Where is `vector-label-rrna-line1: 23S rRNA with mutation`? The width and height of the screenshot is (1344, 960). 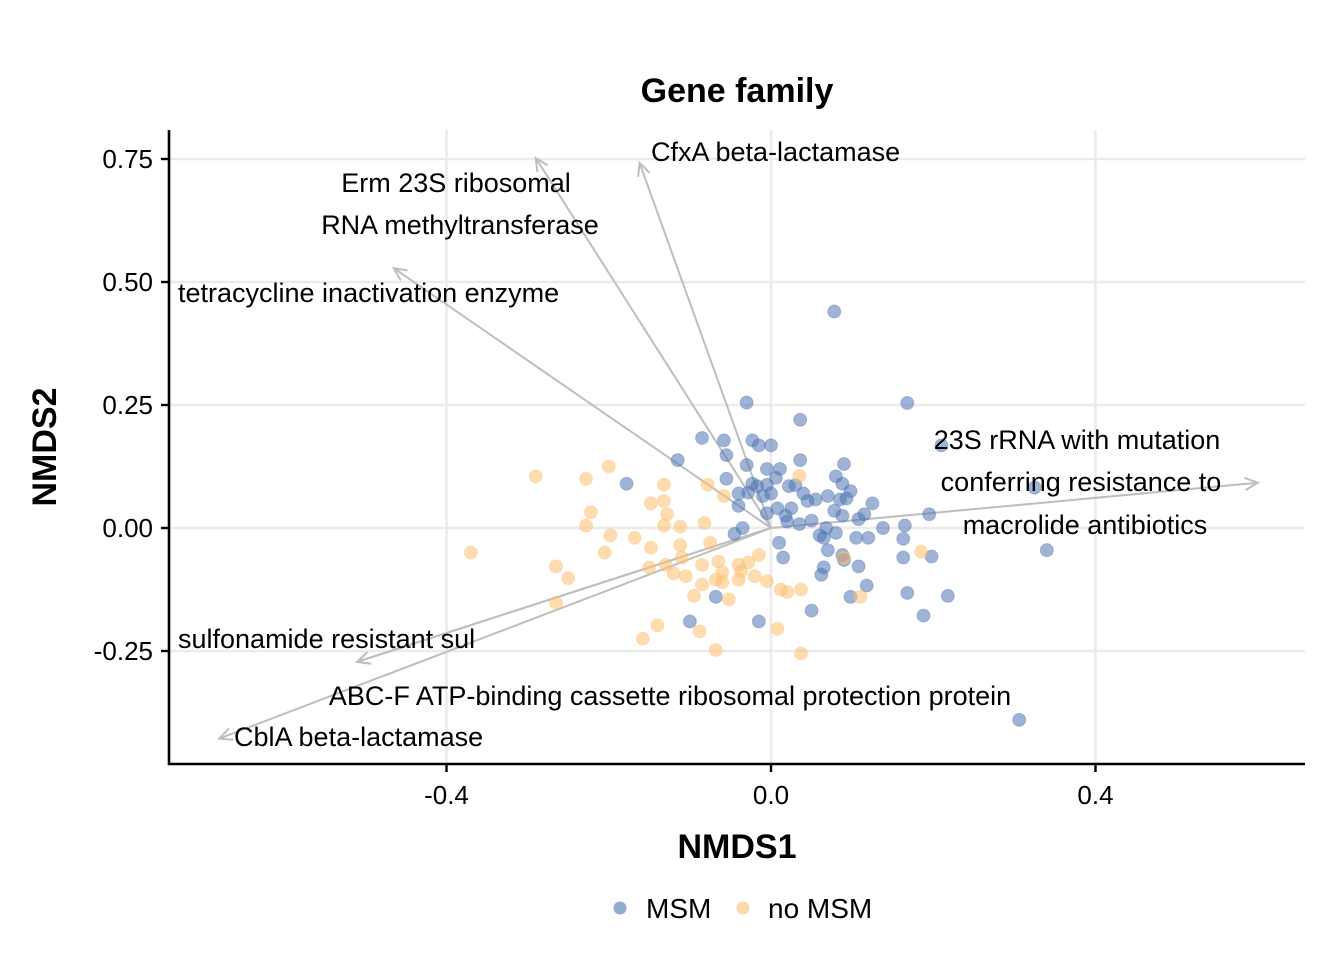
vector-label-rrna-line1: 23S rRNA with mutation is located at coordinates (1077, 440).